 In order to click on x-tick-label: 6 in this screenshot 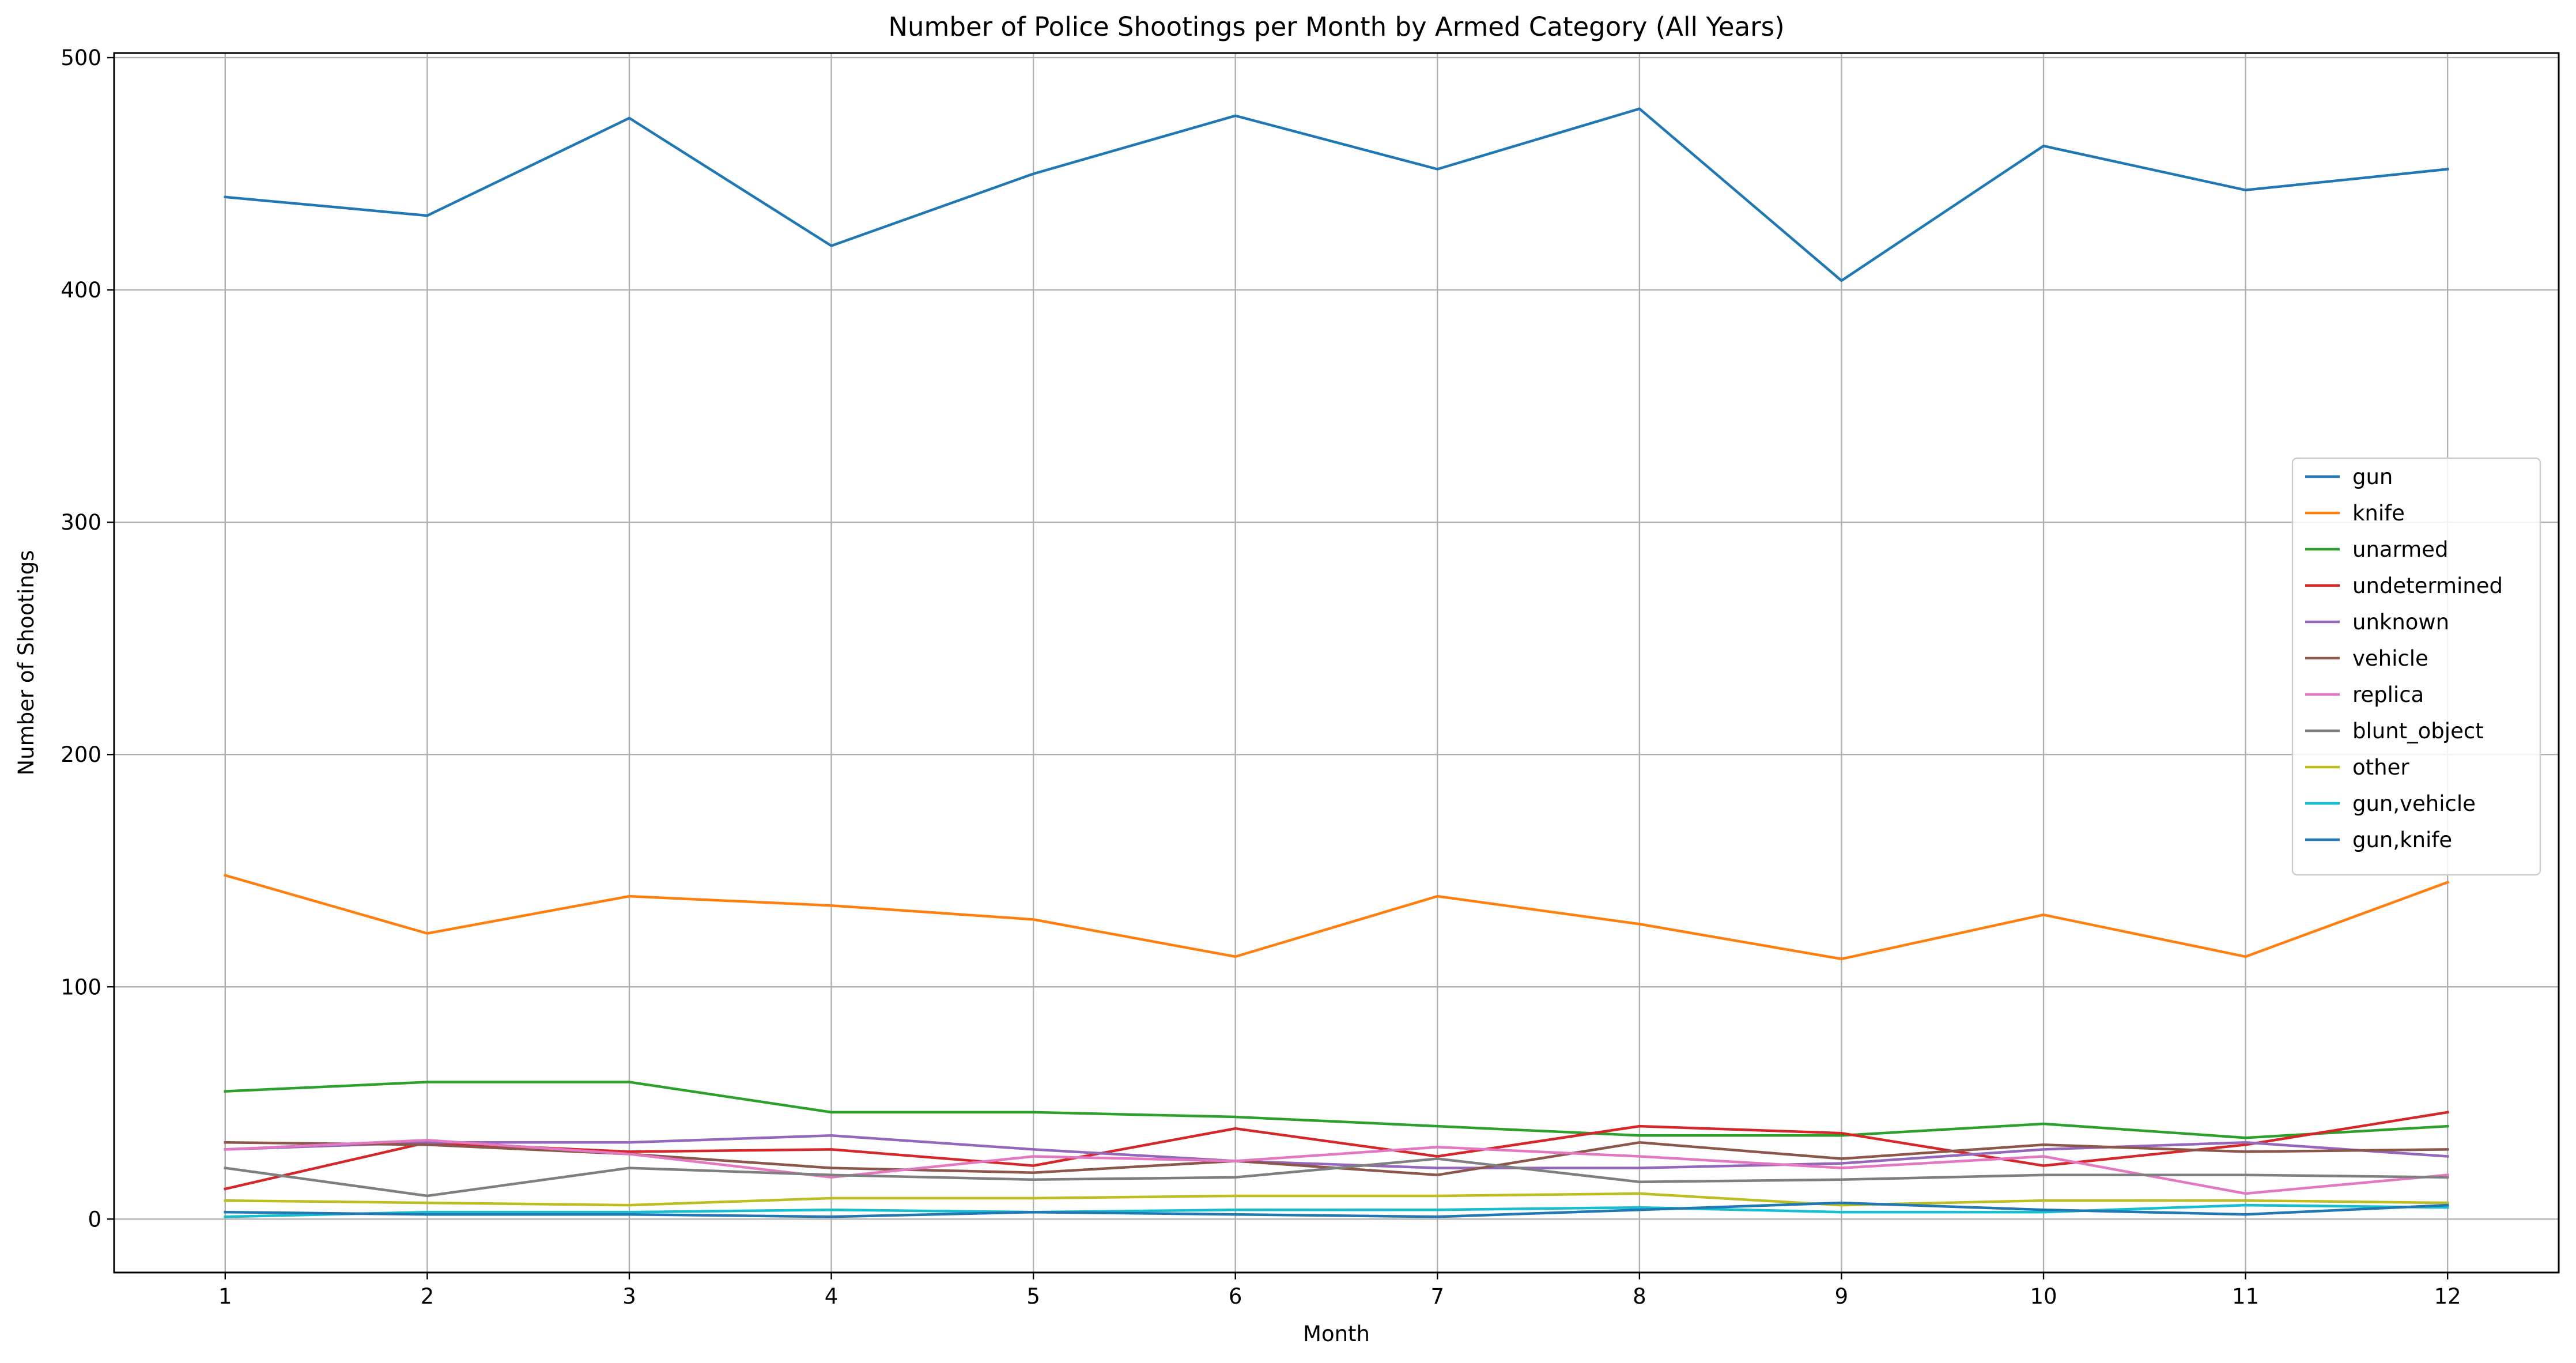, I will do `click(1235, 1296)`.